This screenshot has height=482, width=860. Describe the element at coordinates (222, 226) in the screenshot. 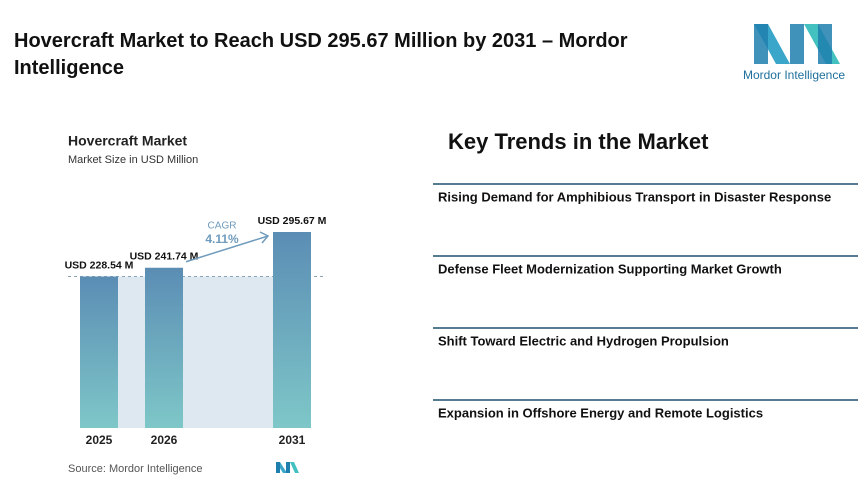

I see `cagr-label: CAGR` at that location.